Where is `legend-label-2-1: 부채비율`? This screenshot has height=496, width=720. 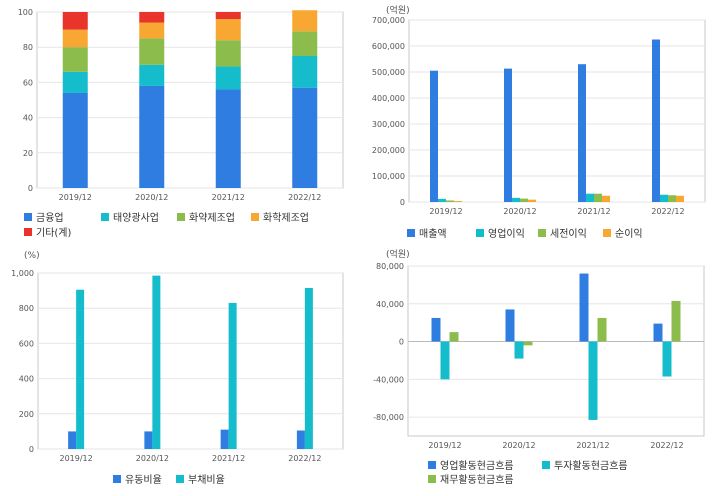 legend-label-2-1: 부채비율 is located at coordinates (206, 480).